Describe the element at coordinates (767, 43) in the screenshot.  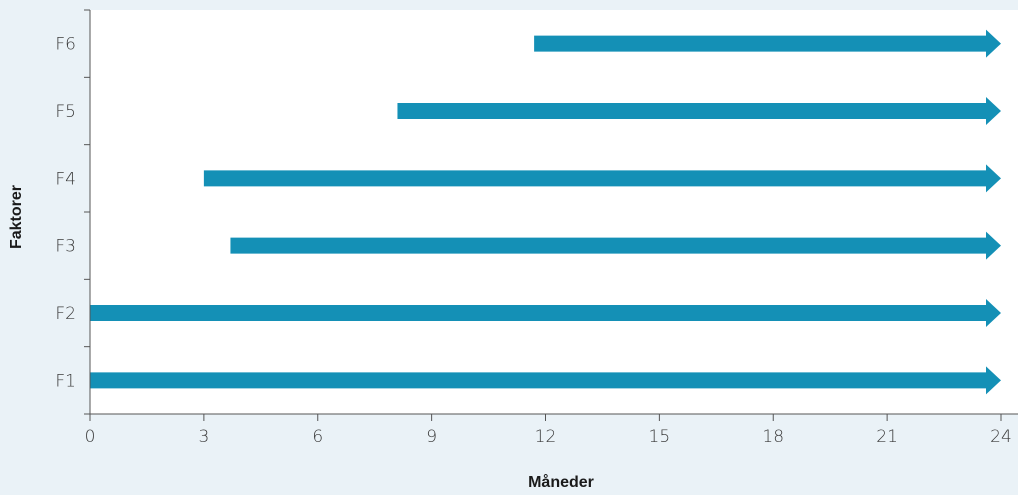
I see `bar-f6` at that location.